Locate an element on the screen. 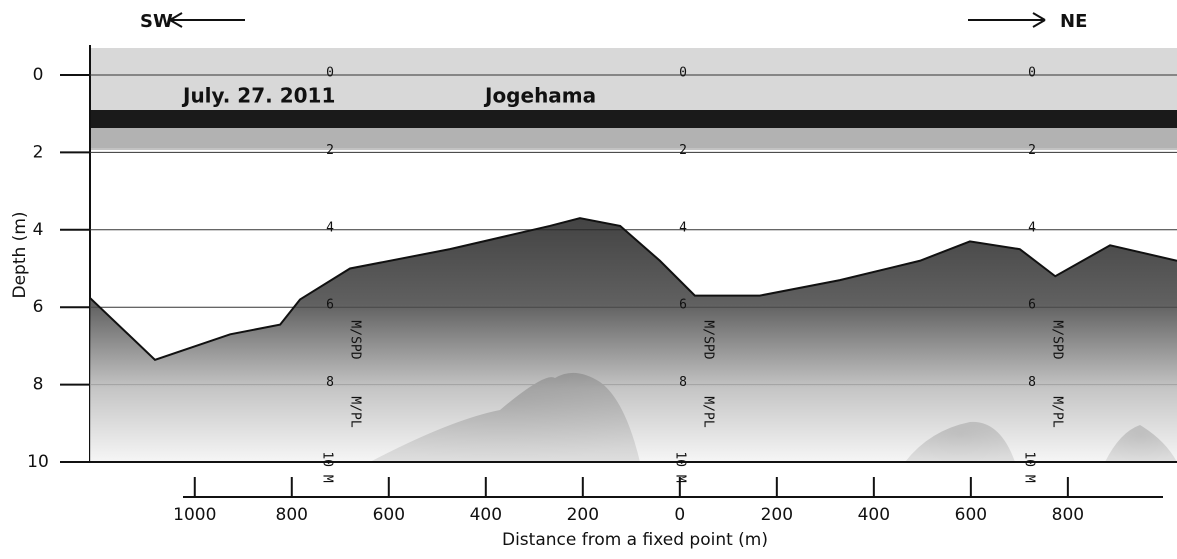  x-tick-label: 0 is located at coordinates (679, 515).